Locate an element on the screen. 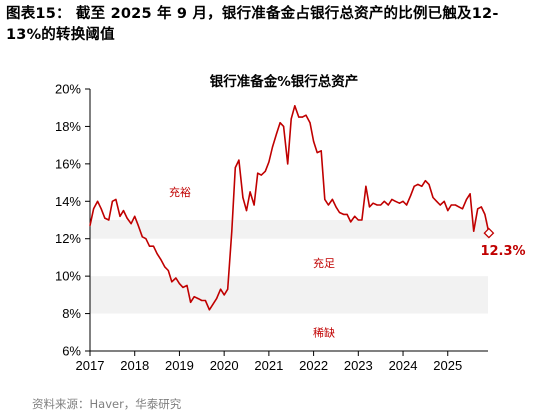  regime-band-lower is located at coordinates (289, 295).